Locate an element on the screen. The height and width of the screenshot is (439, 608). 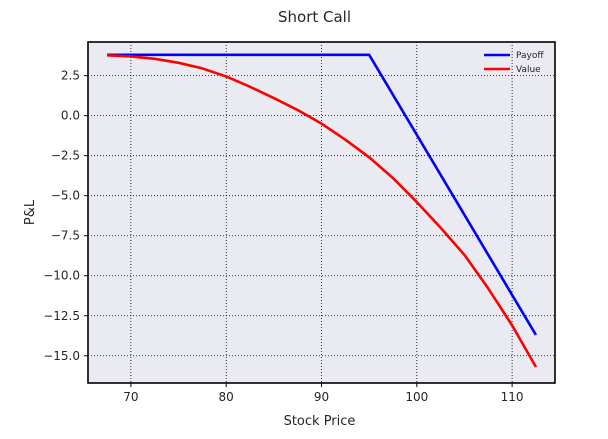
x-tick-label: 80 is located at coordinates (226, 397).